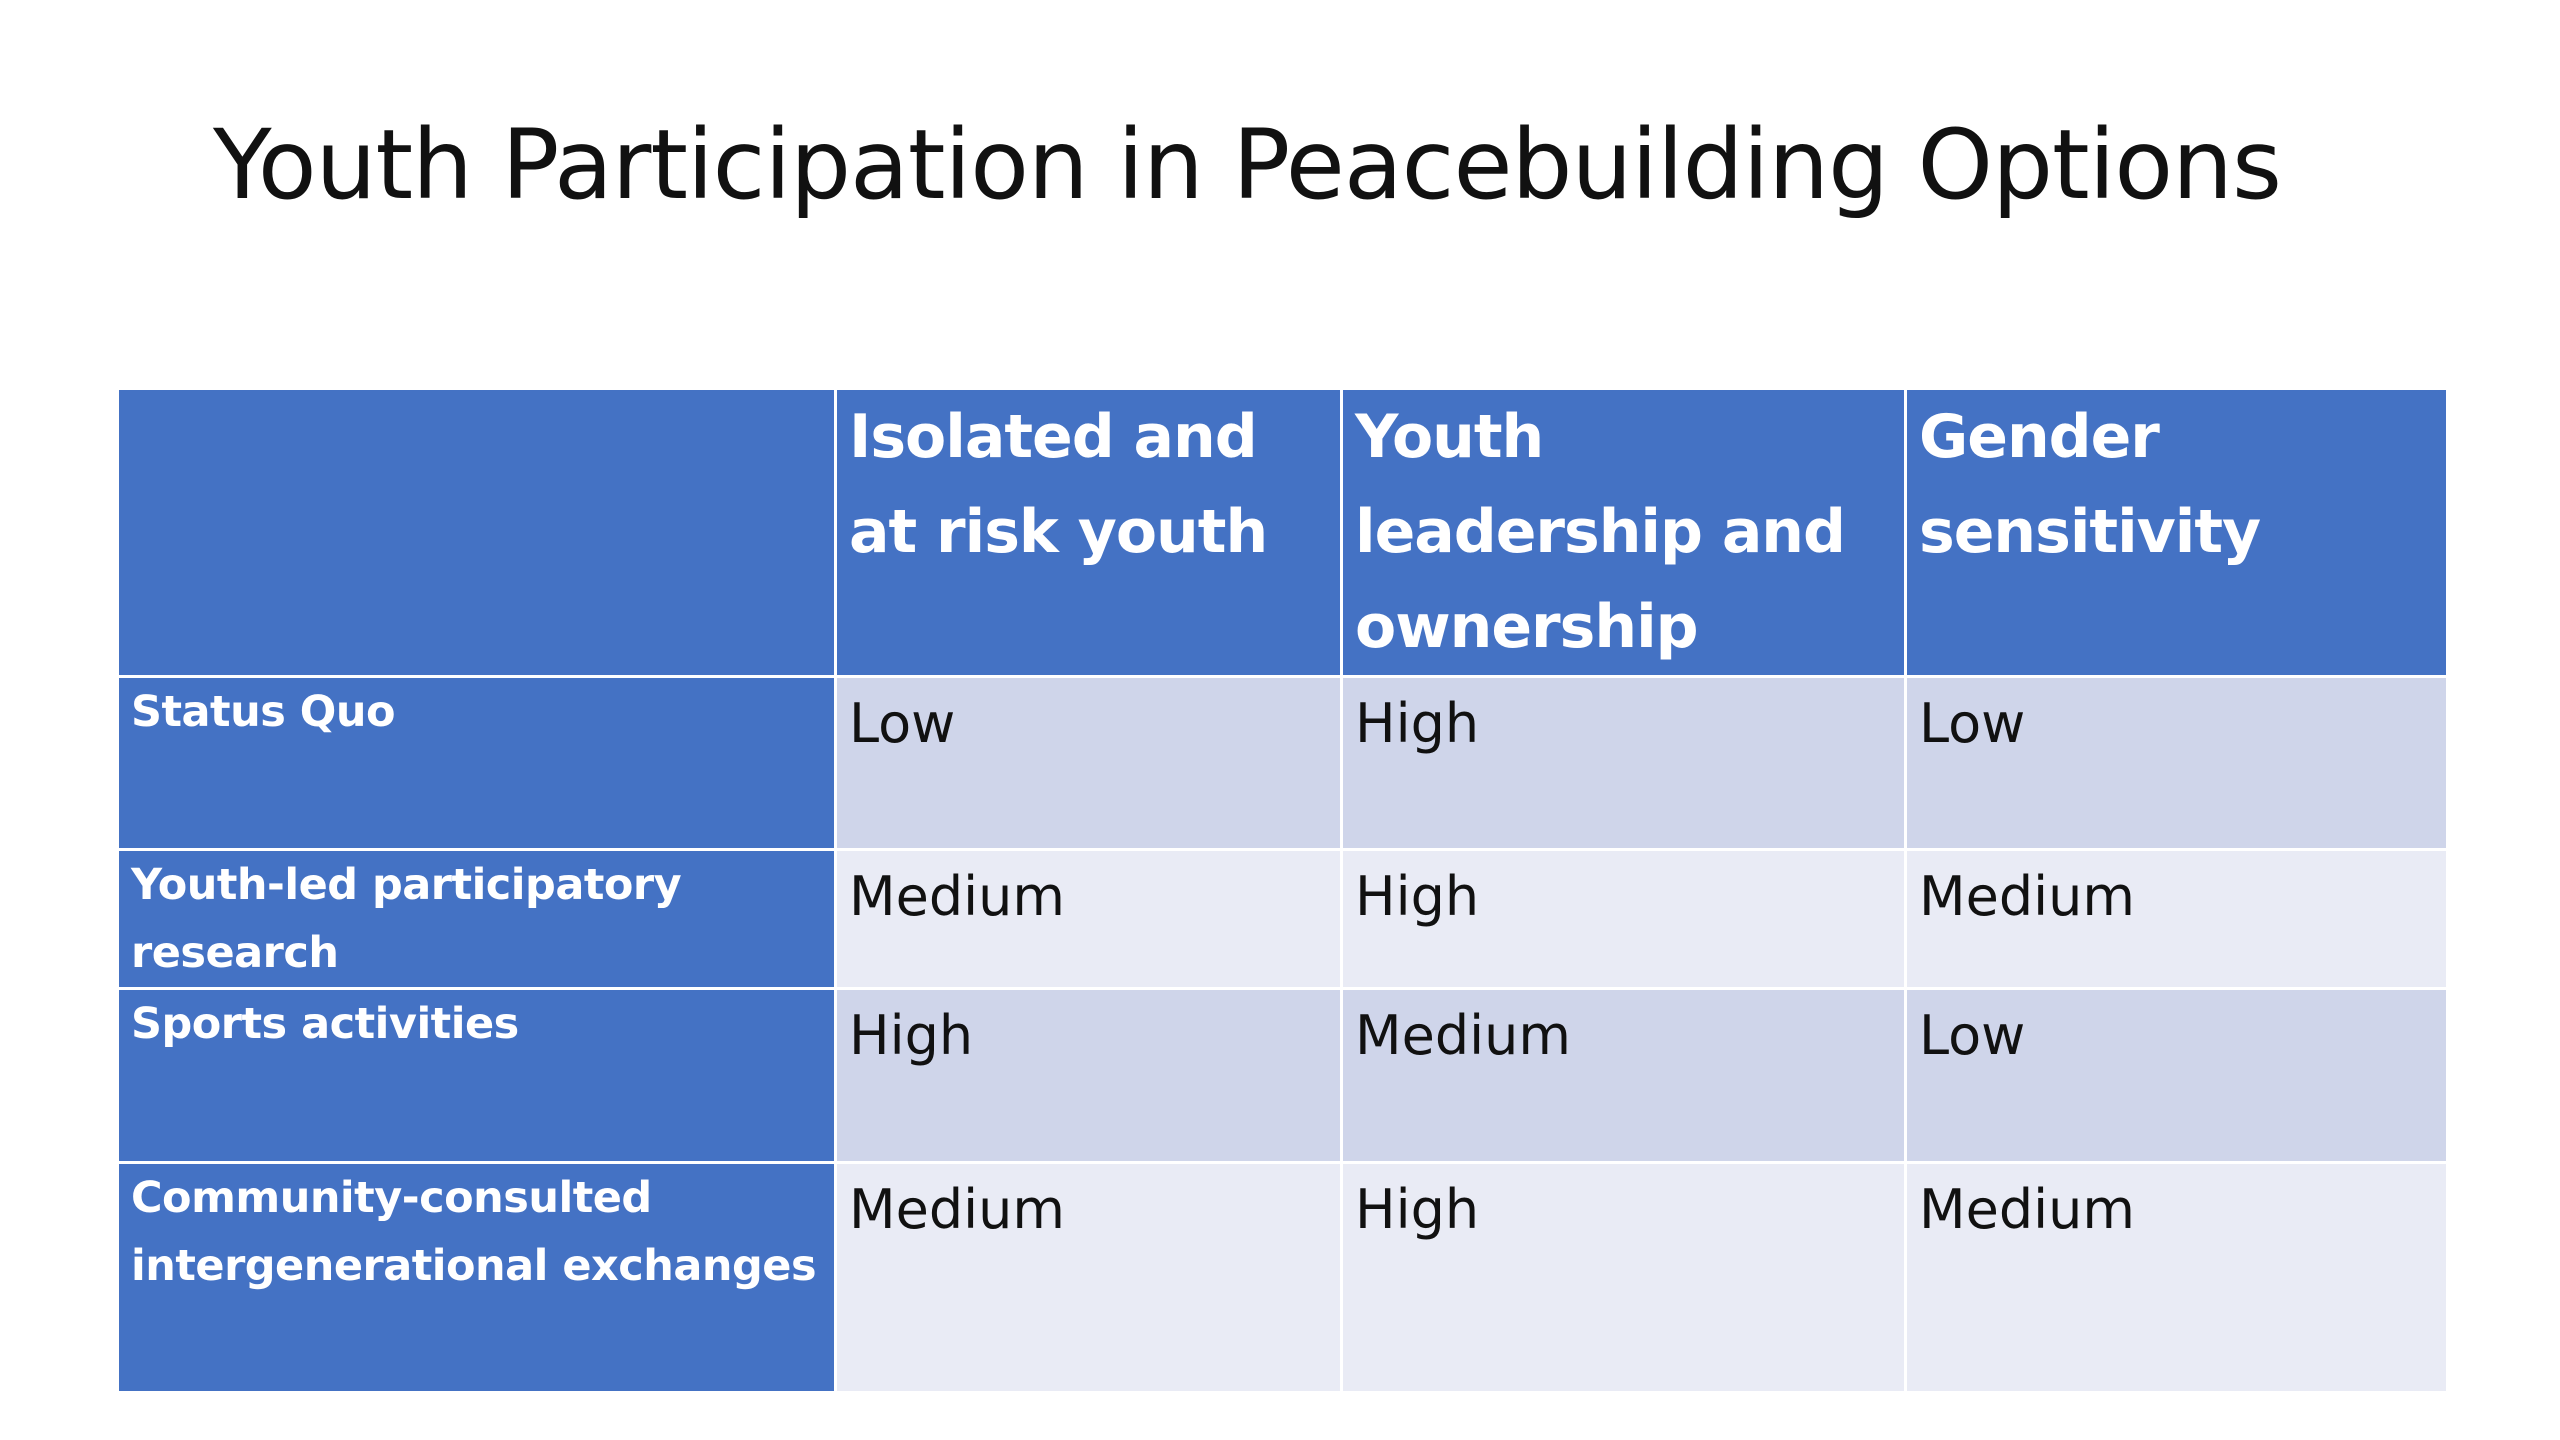 This screenshot has width=2560, height=1440. Describe the element at coordinates (1600, 532) in the screenshot. I see `column-header-label: Youth leadership and ownership` at that location.